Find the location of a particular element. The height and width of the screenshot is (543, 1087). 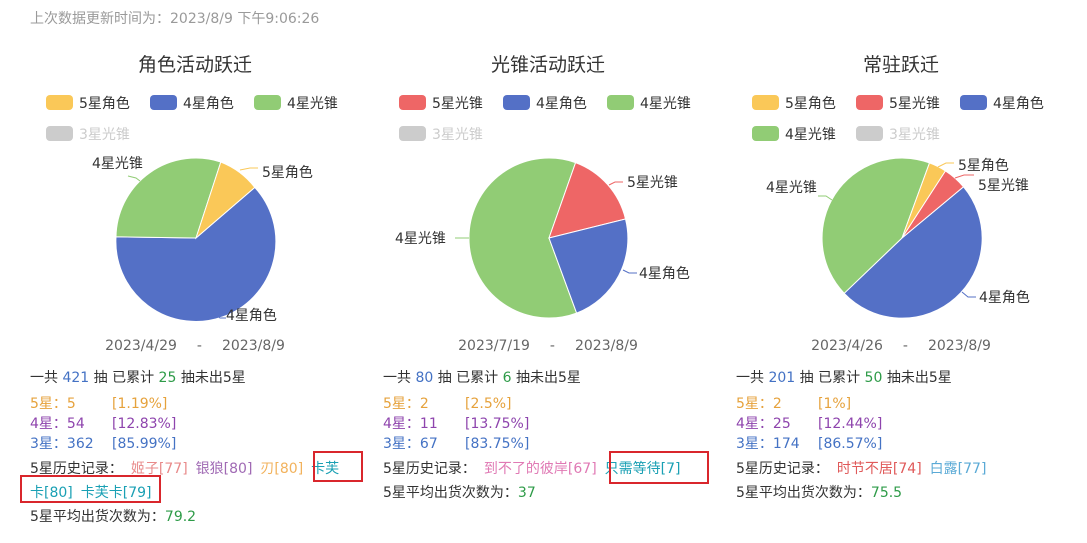

history-tag: 卡芙卡[79] is located at coordinates (116, 493).